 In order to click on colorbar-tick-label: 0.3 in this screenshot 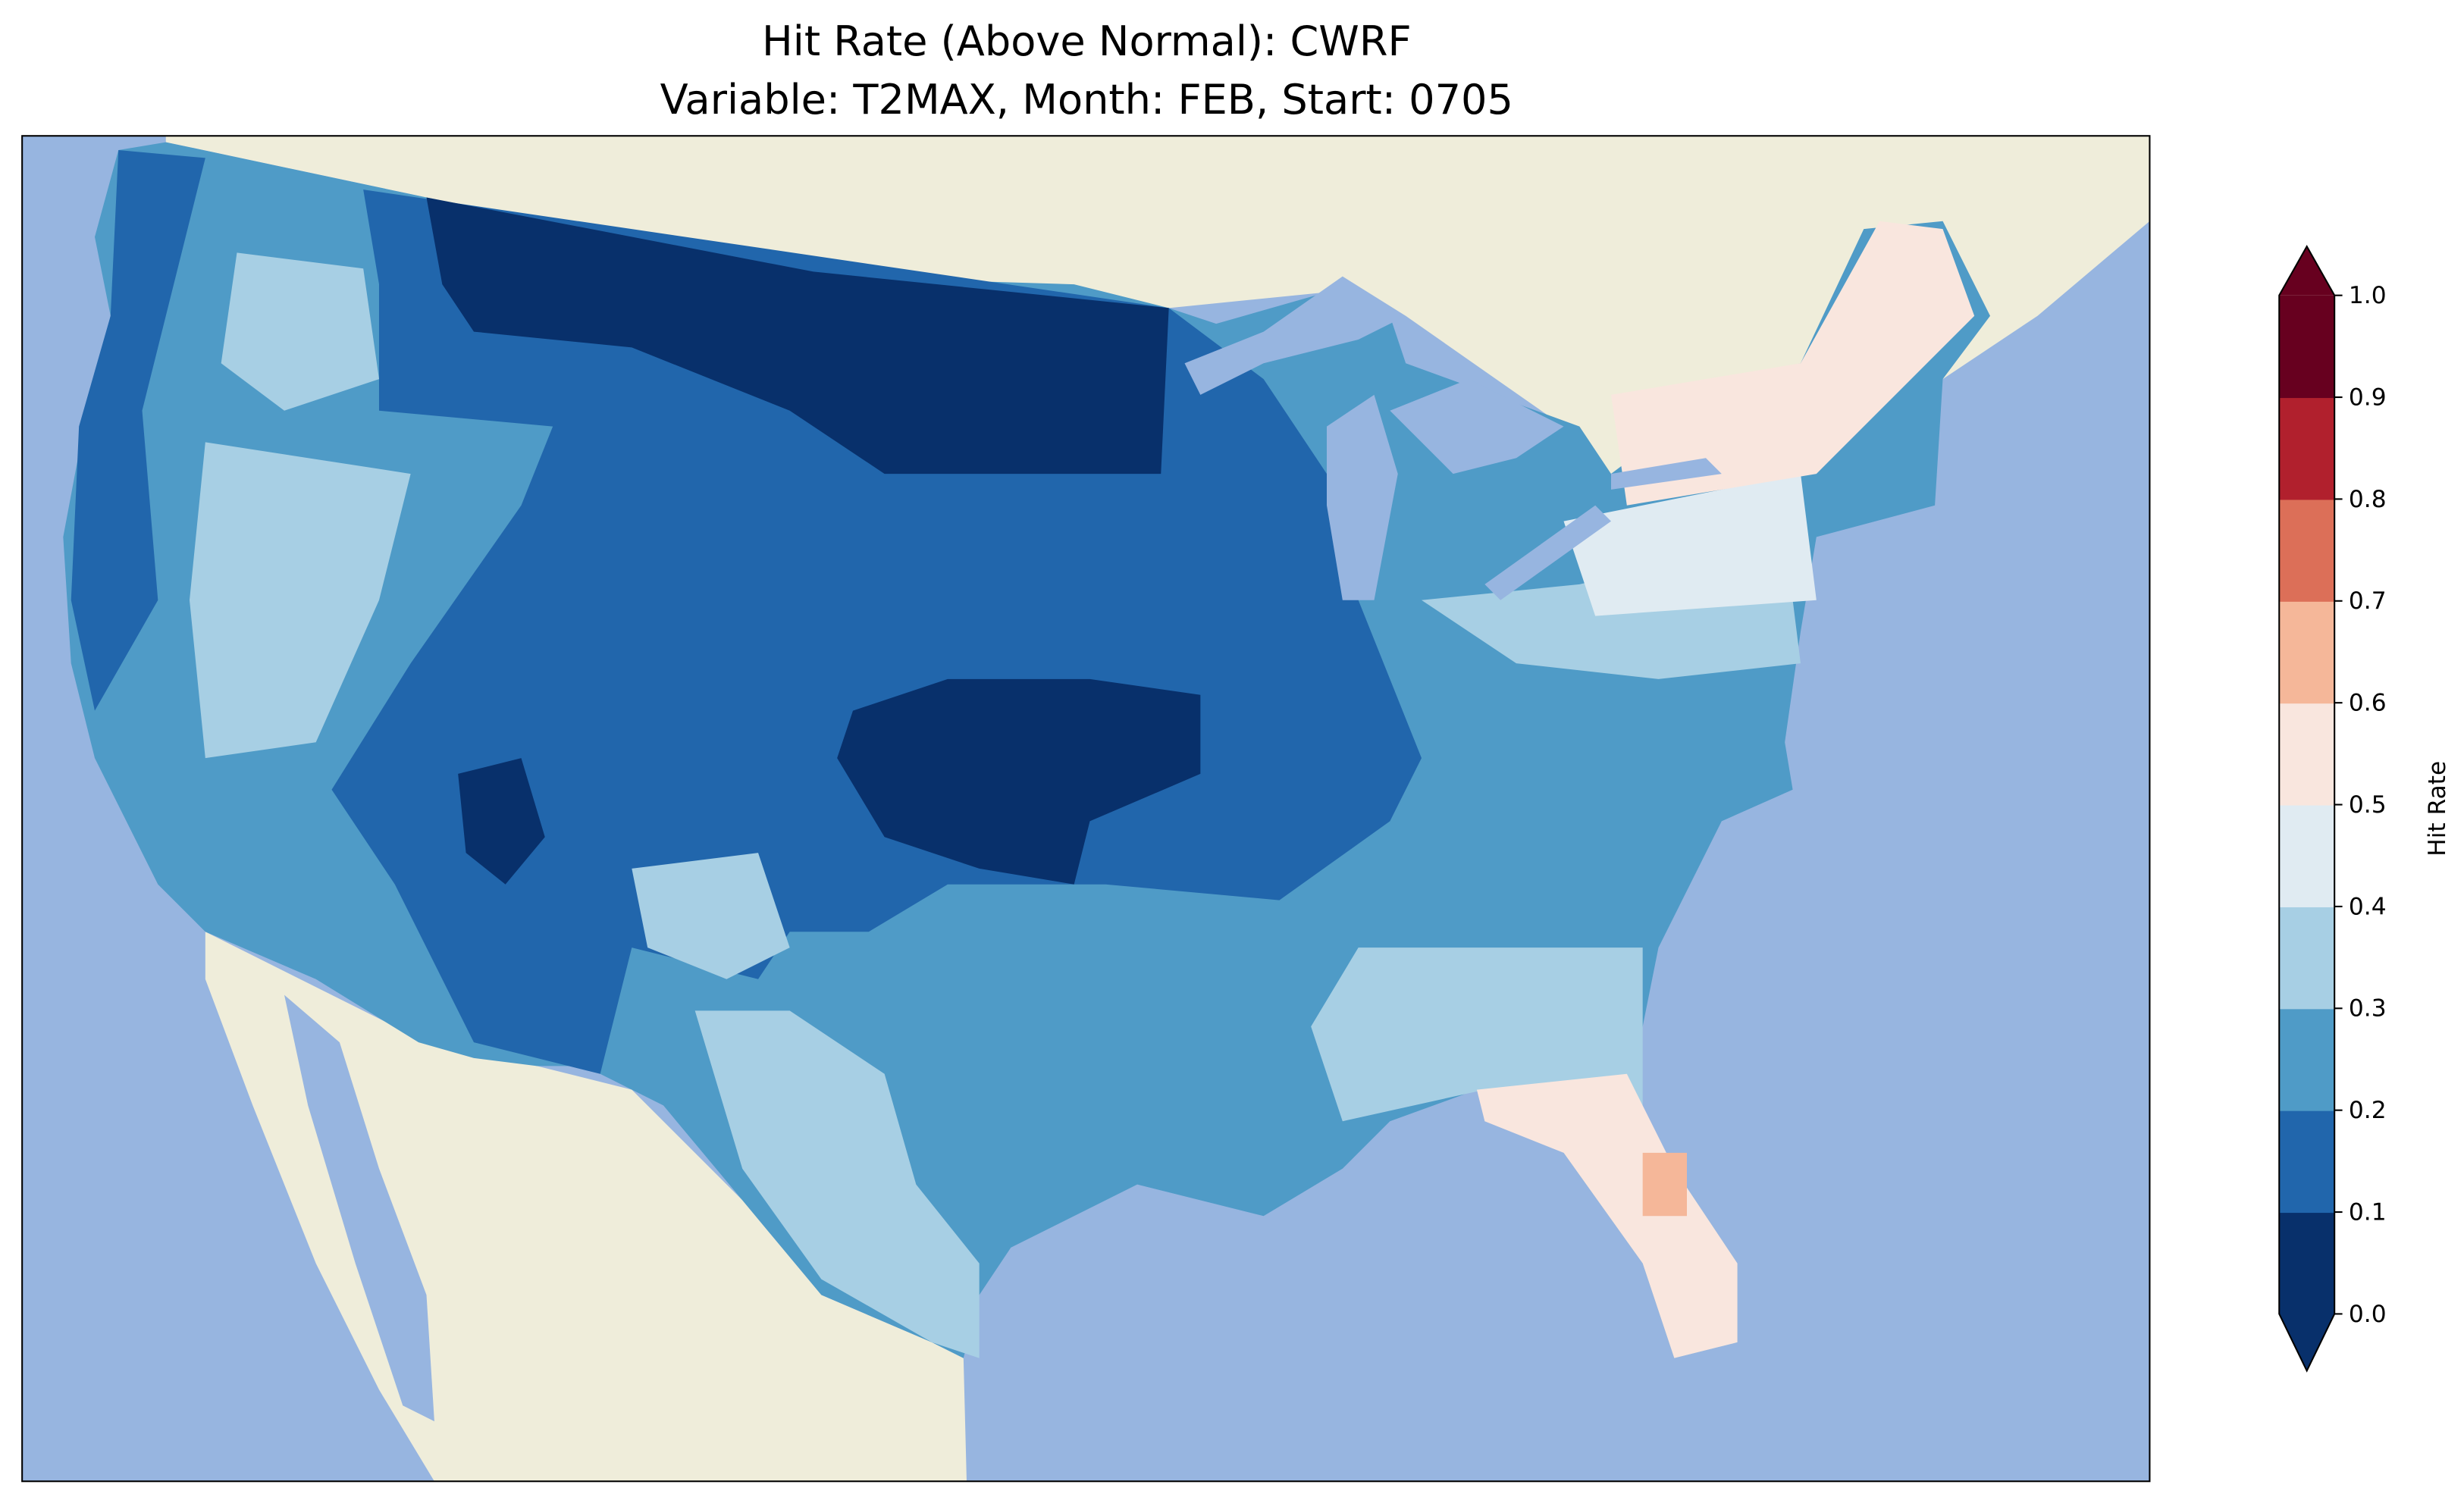, I will do `click(2368, 1009)`.